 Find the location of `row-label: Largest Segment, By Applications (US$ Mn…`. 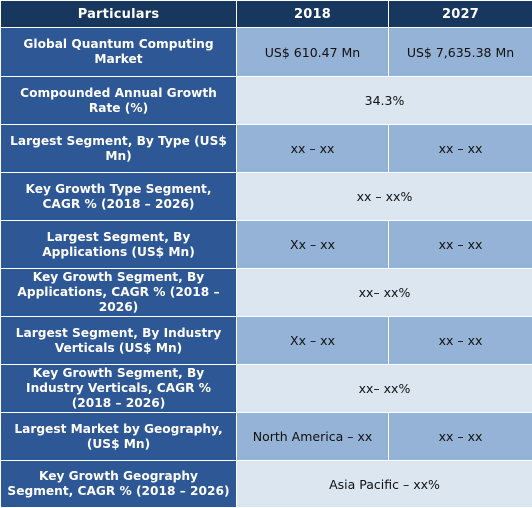

row-label: Largest Segment, By Applications (US$ Mn… is located at coordinates (119, 245).